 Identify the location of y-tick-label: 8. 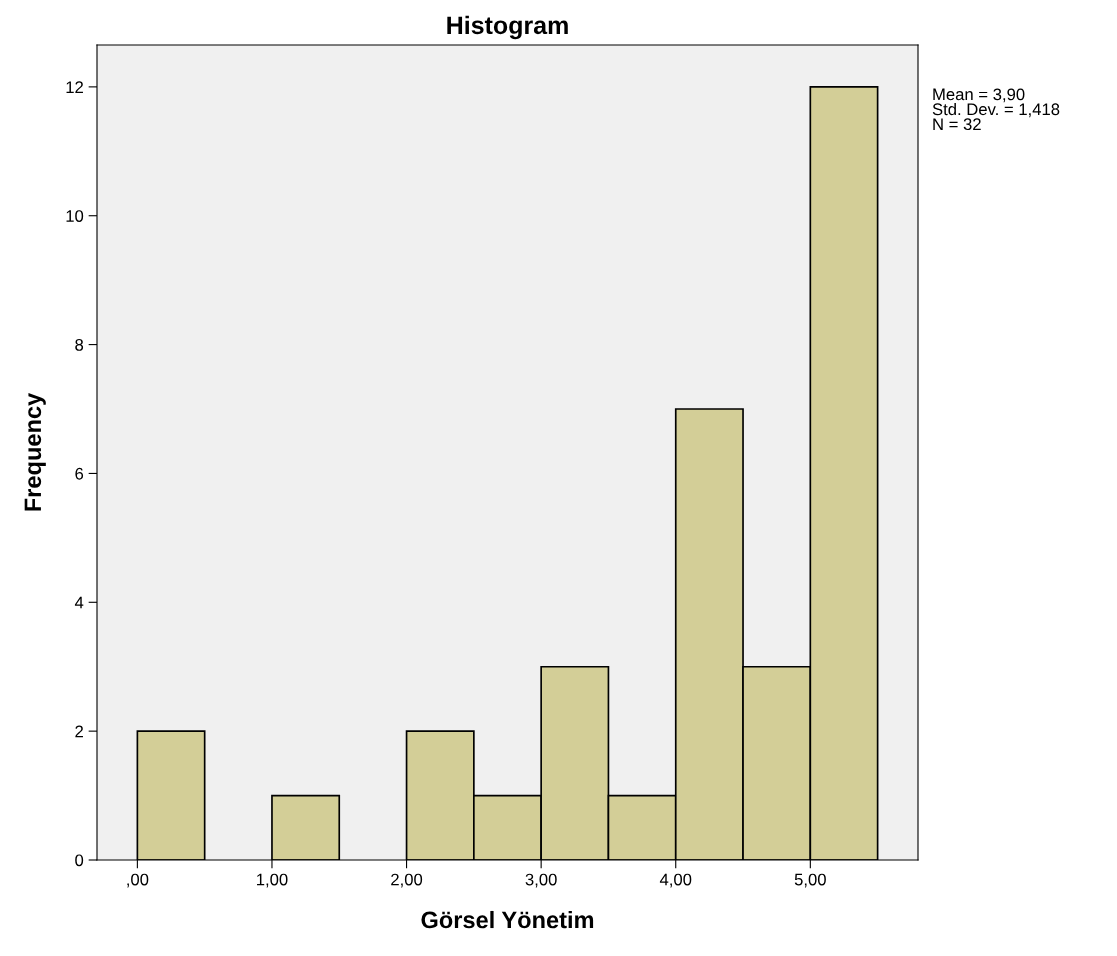
(79, 344).